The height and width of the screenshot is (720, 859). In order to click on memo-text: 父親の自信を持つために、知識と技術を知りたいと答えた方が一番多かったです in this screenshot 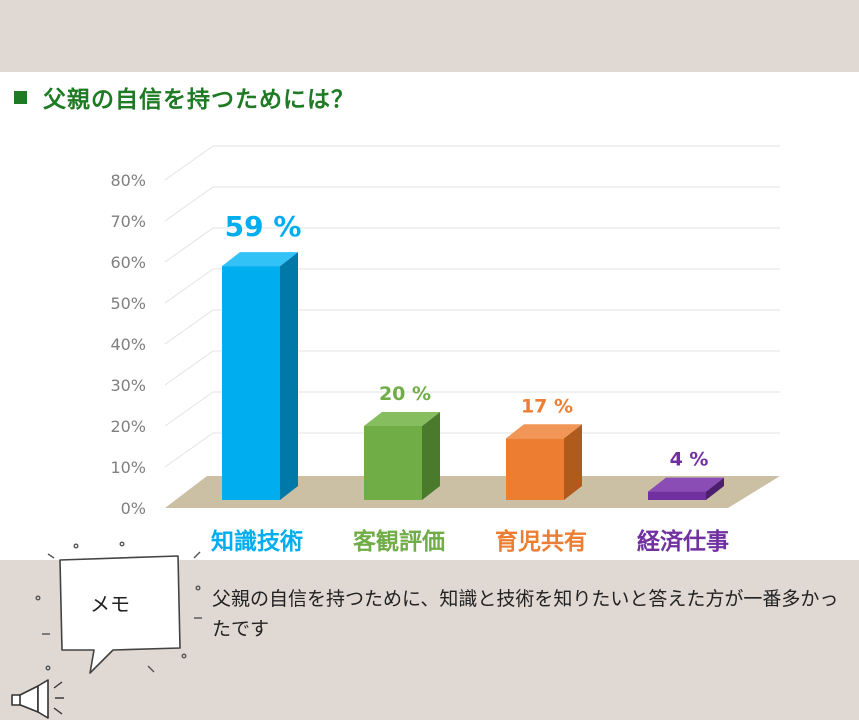, I will do `click(525, 614)`.